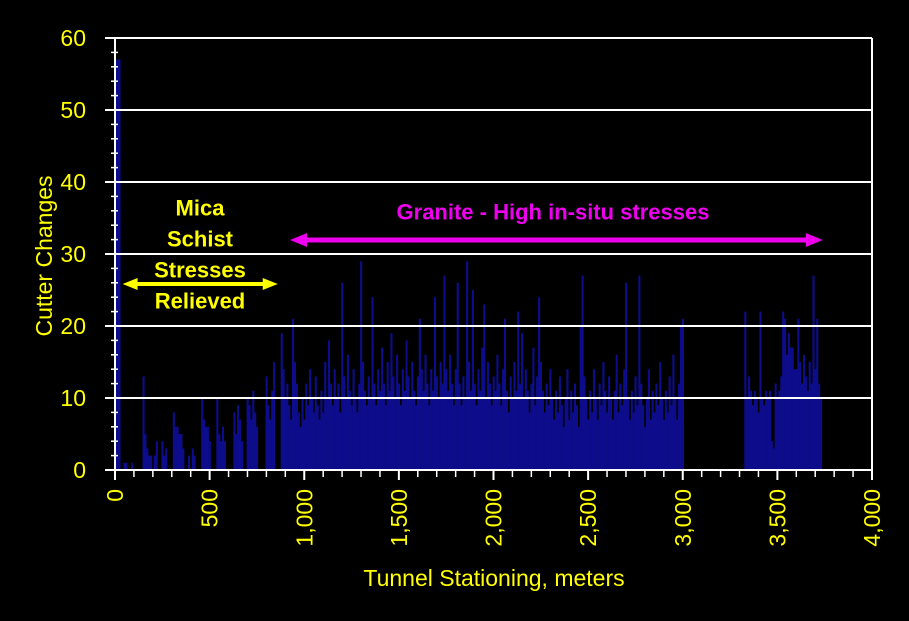 This screenshot has width=909, height=621. I want to click on granite-annotation: Granite - High in-situ stresses, so click(553, 212).